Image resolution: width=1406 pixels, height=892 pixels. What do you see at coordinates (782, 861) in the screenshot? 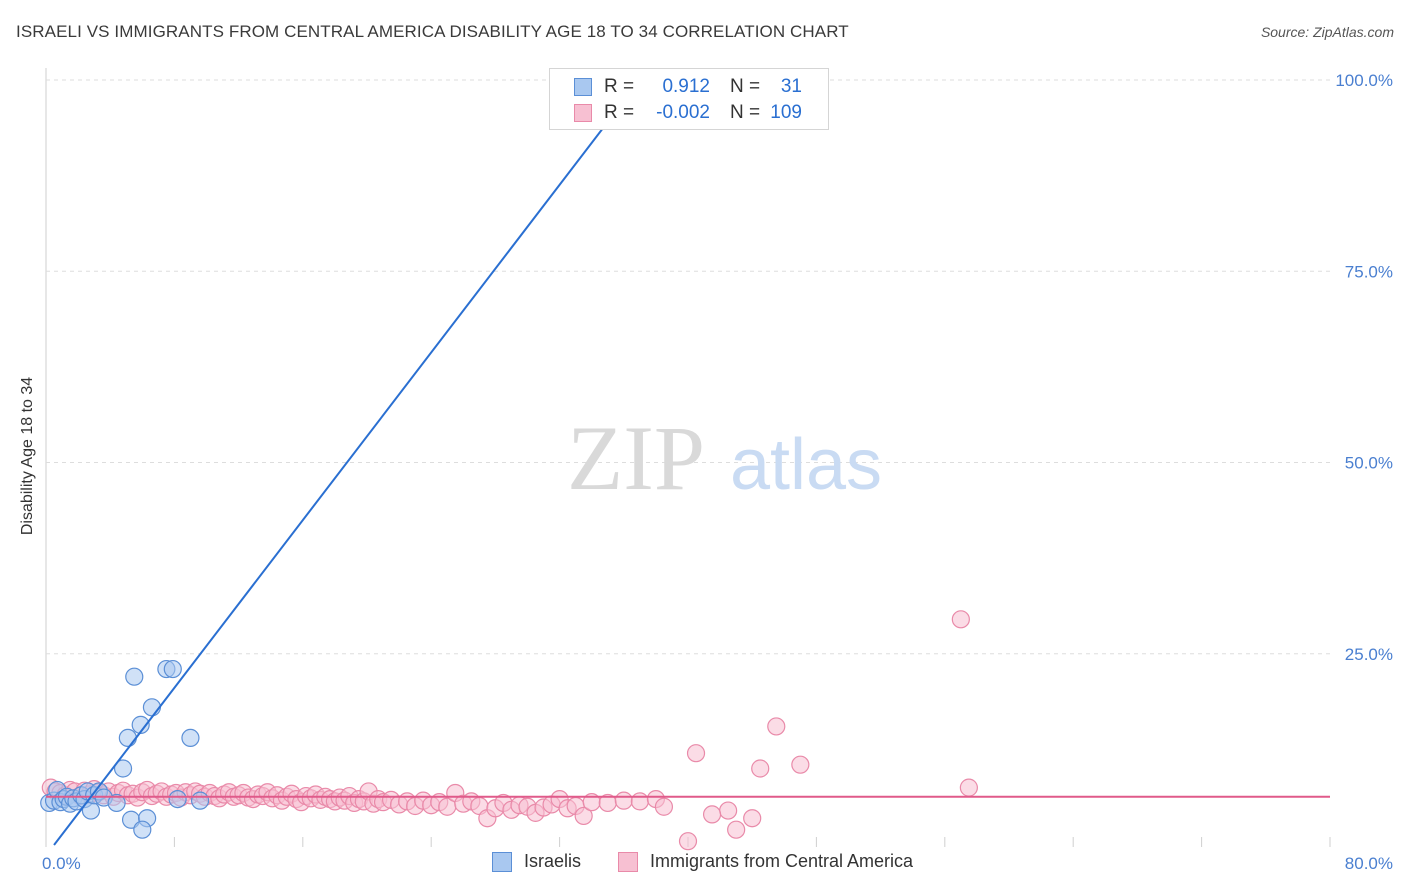
I see `legend-label-central-america: Immigrants from Central America` at bounding box center [782, 861].